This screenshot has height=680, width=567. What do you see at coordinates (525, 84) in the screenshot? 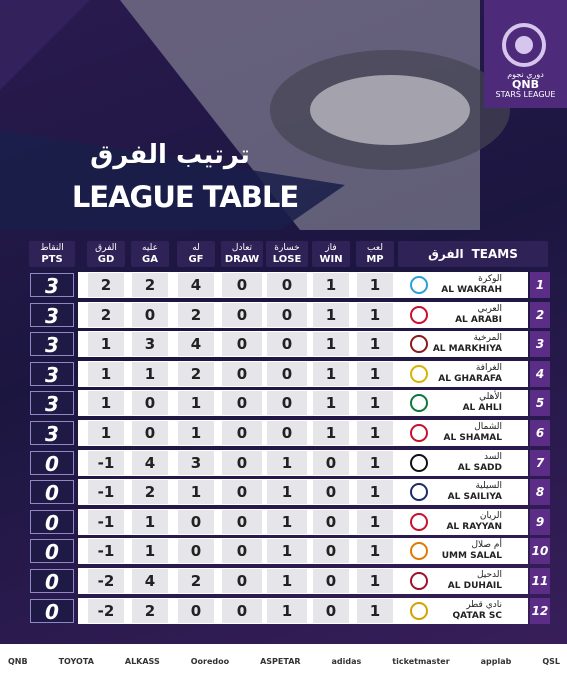
I see `logo-brand: QNB` at bounding box center [525, 84].